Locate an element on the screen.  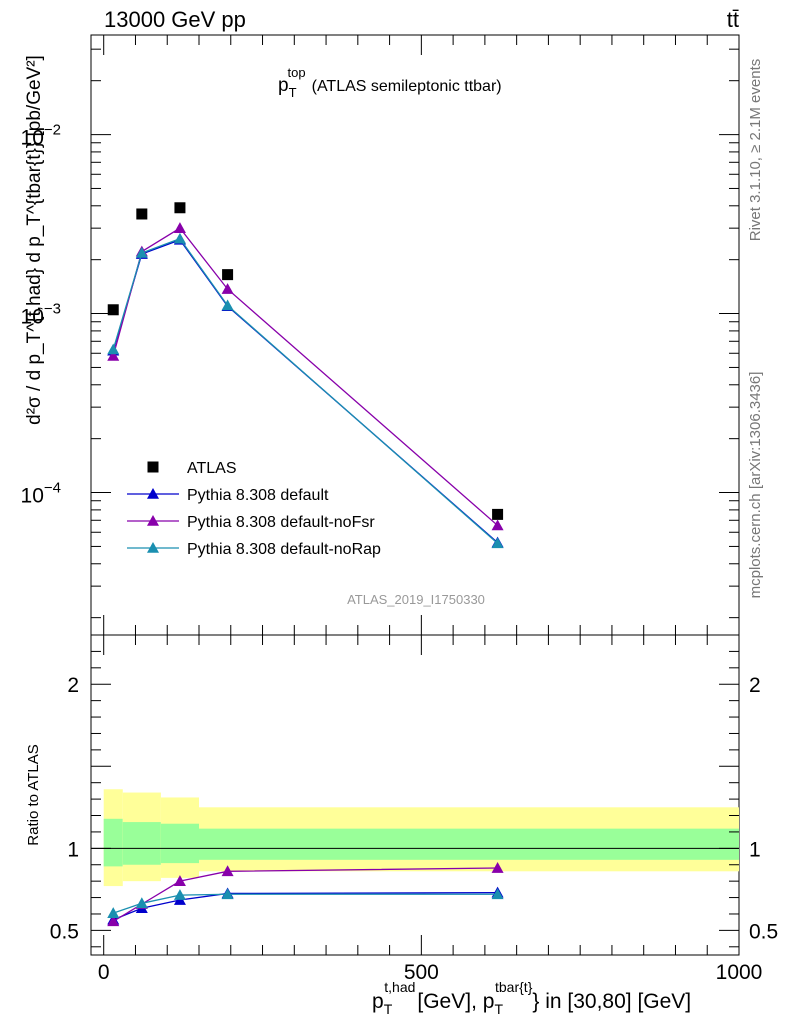
ratio-y-tick-label-right: 1 is located at coordinates (755, 849).